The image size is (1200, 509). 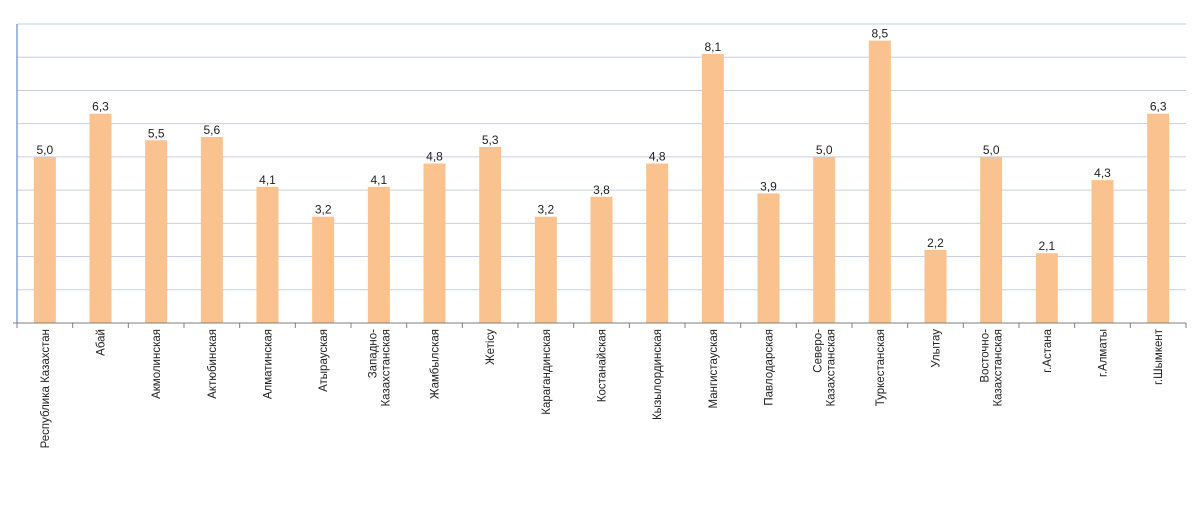 I want to click on category-label-line: Улытау, so click(x=937, y=348).